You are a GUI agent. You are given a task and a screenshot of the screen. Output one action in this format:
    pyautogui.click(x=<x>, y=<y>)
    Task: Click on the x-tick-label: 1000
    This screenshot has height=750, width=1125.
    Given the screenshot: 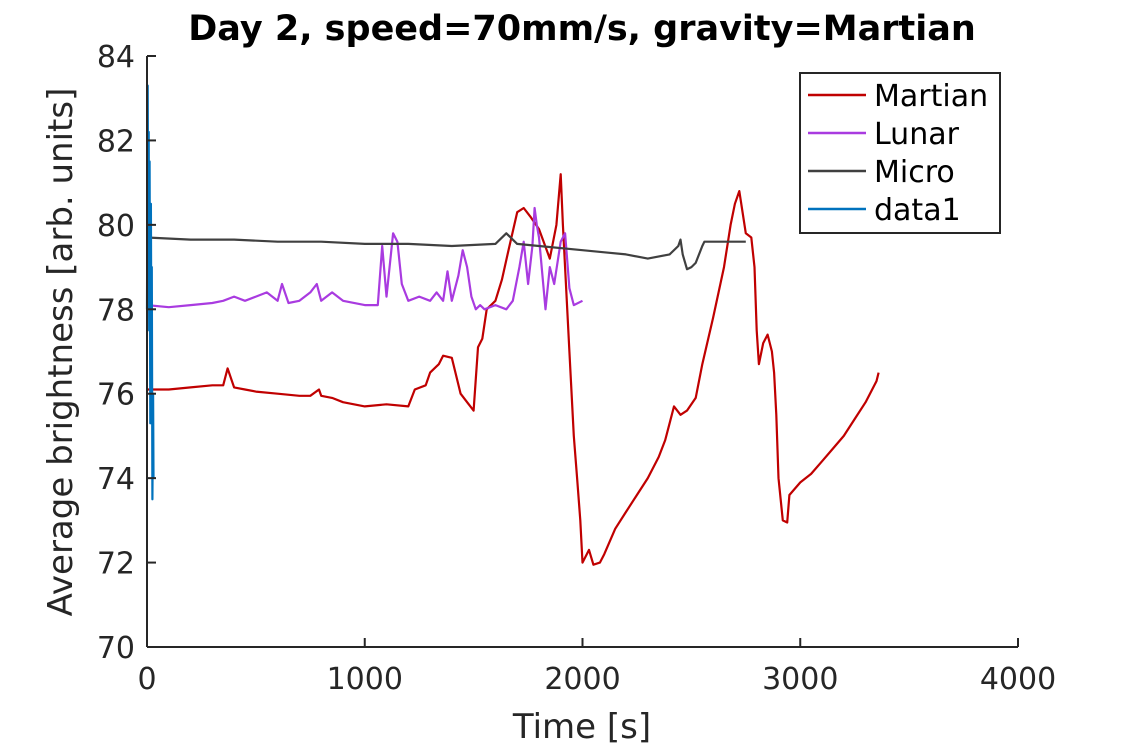 What is the action you would take?
    pyautogui.click(x=365, y=679)
    